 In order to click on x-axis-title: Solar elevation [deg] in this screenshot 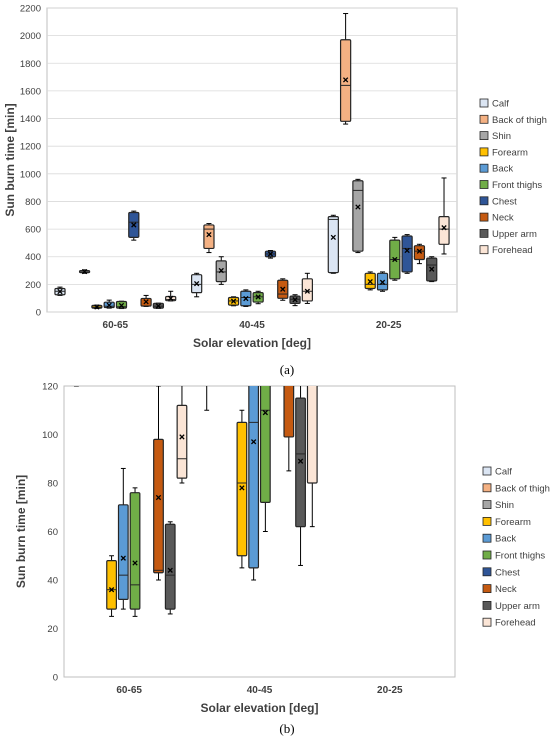, I will do `click(259, 708)`.